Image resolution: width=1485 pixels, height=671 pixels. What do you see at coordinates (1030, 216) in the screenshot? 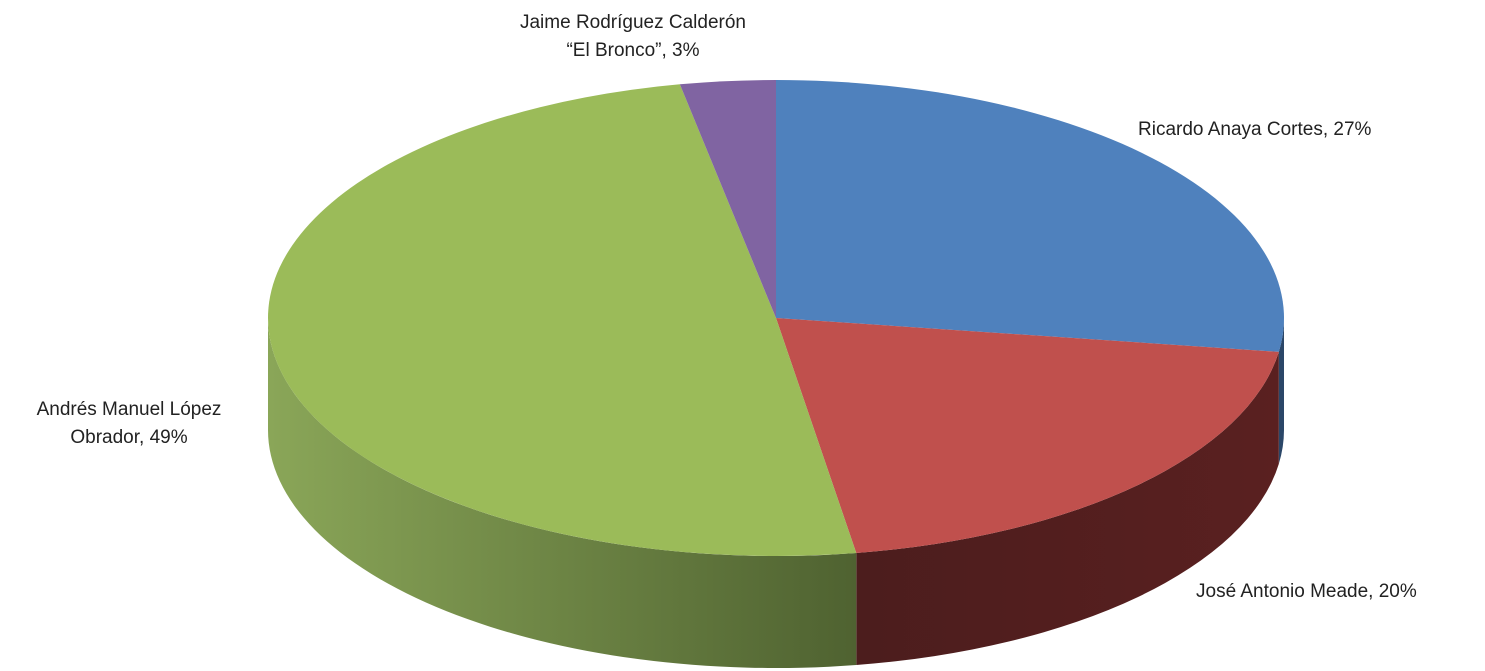
I see `slice-ricardo-anaya-cortes` at bounding box center [1030, 216].